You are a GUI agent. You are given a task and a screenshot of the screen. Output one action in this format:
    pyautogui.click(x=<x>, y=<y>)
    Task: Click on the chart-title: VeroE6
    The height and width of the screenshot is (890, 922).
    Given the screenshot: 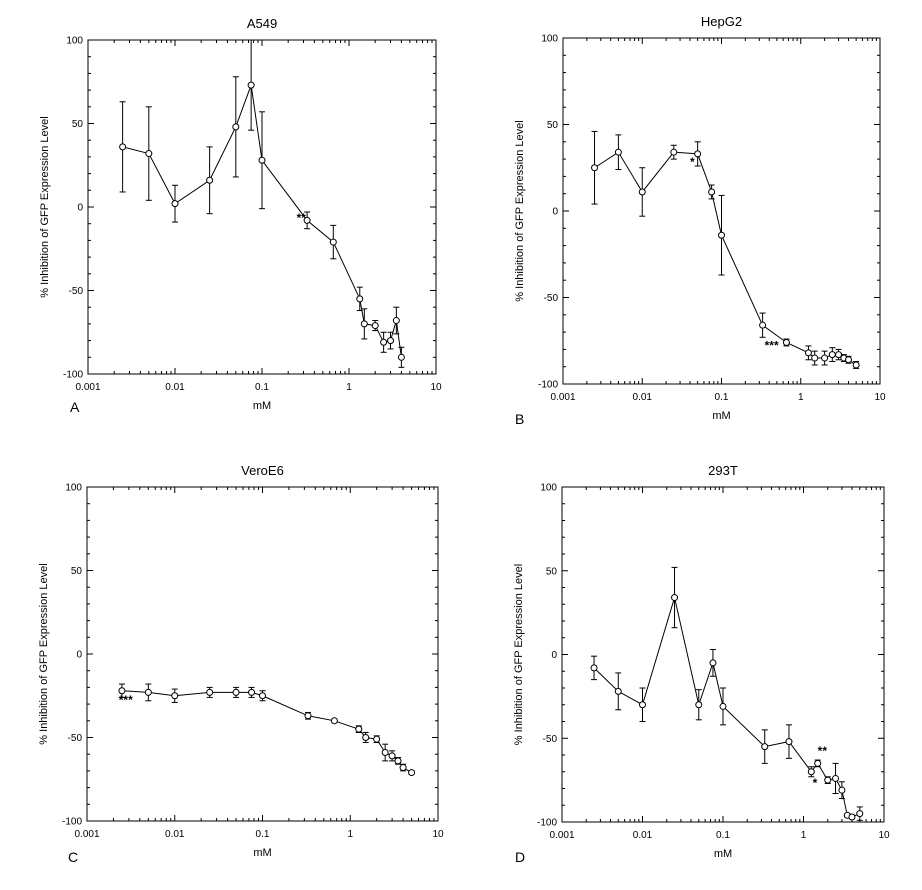 What is the action you would take?
    pyautogui.click(x=262, y=470)
    